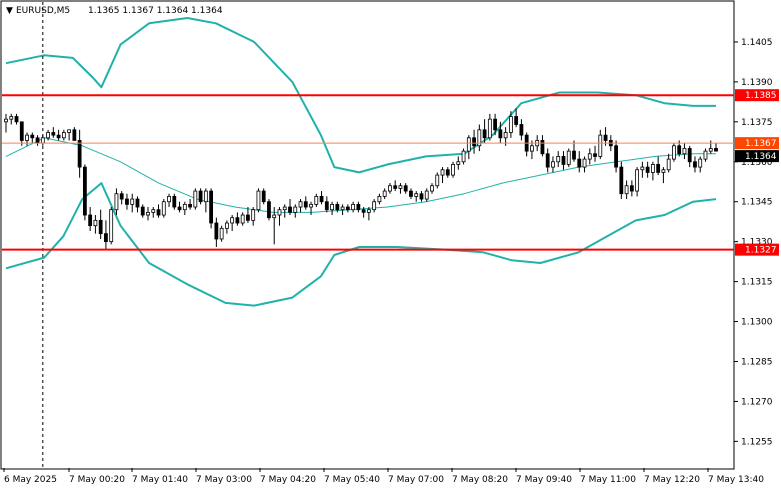  Describe the element at coordinates (160, 480) in the screenshot. I see `x-tick-label: 7 May 01:40` at that location.